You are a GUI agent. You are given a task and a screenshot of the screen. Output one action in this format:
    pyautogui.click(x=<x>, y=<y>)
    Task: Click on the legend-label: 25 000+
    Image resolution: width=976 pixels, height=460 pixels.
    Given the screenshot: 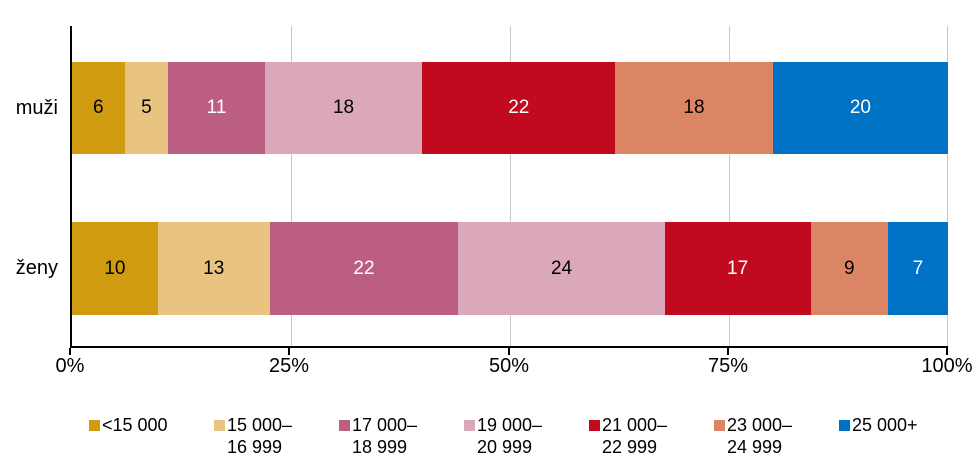 What is the action you would take?
    pyautogui.click(x=885, y=425)
    